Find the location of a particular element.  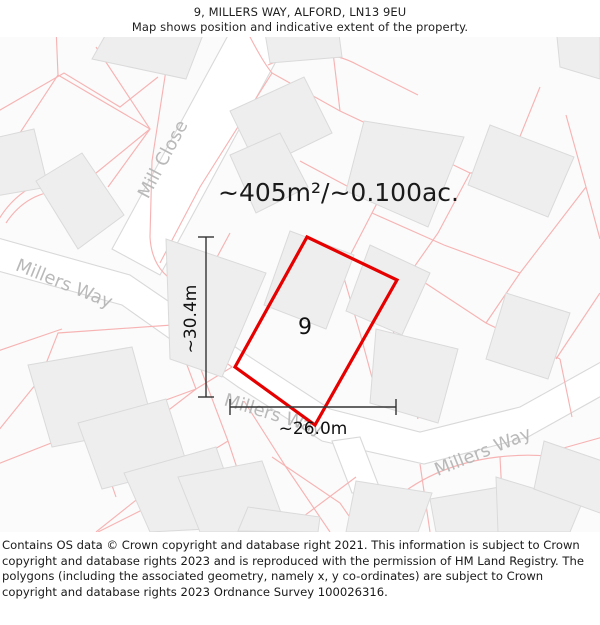

page-title: 9, MILLERS WAY, ALFORD, LN13 9EU is located at coordinates (300, 12).